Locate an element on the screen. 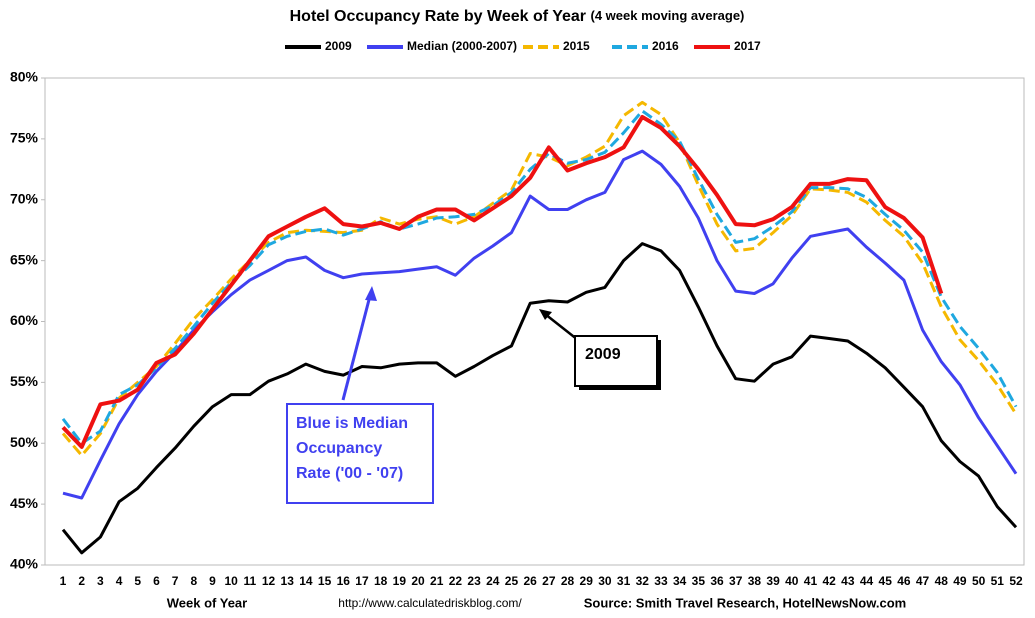  annotation-text: Blue is Median is located at coordinates (352, 423).